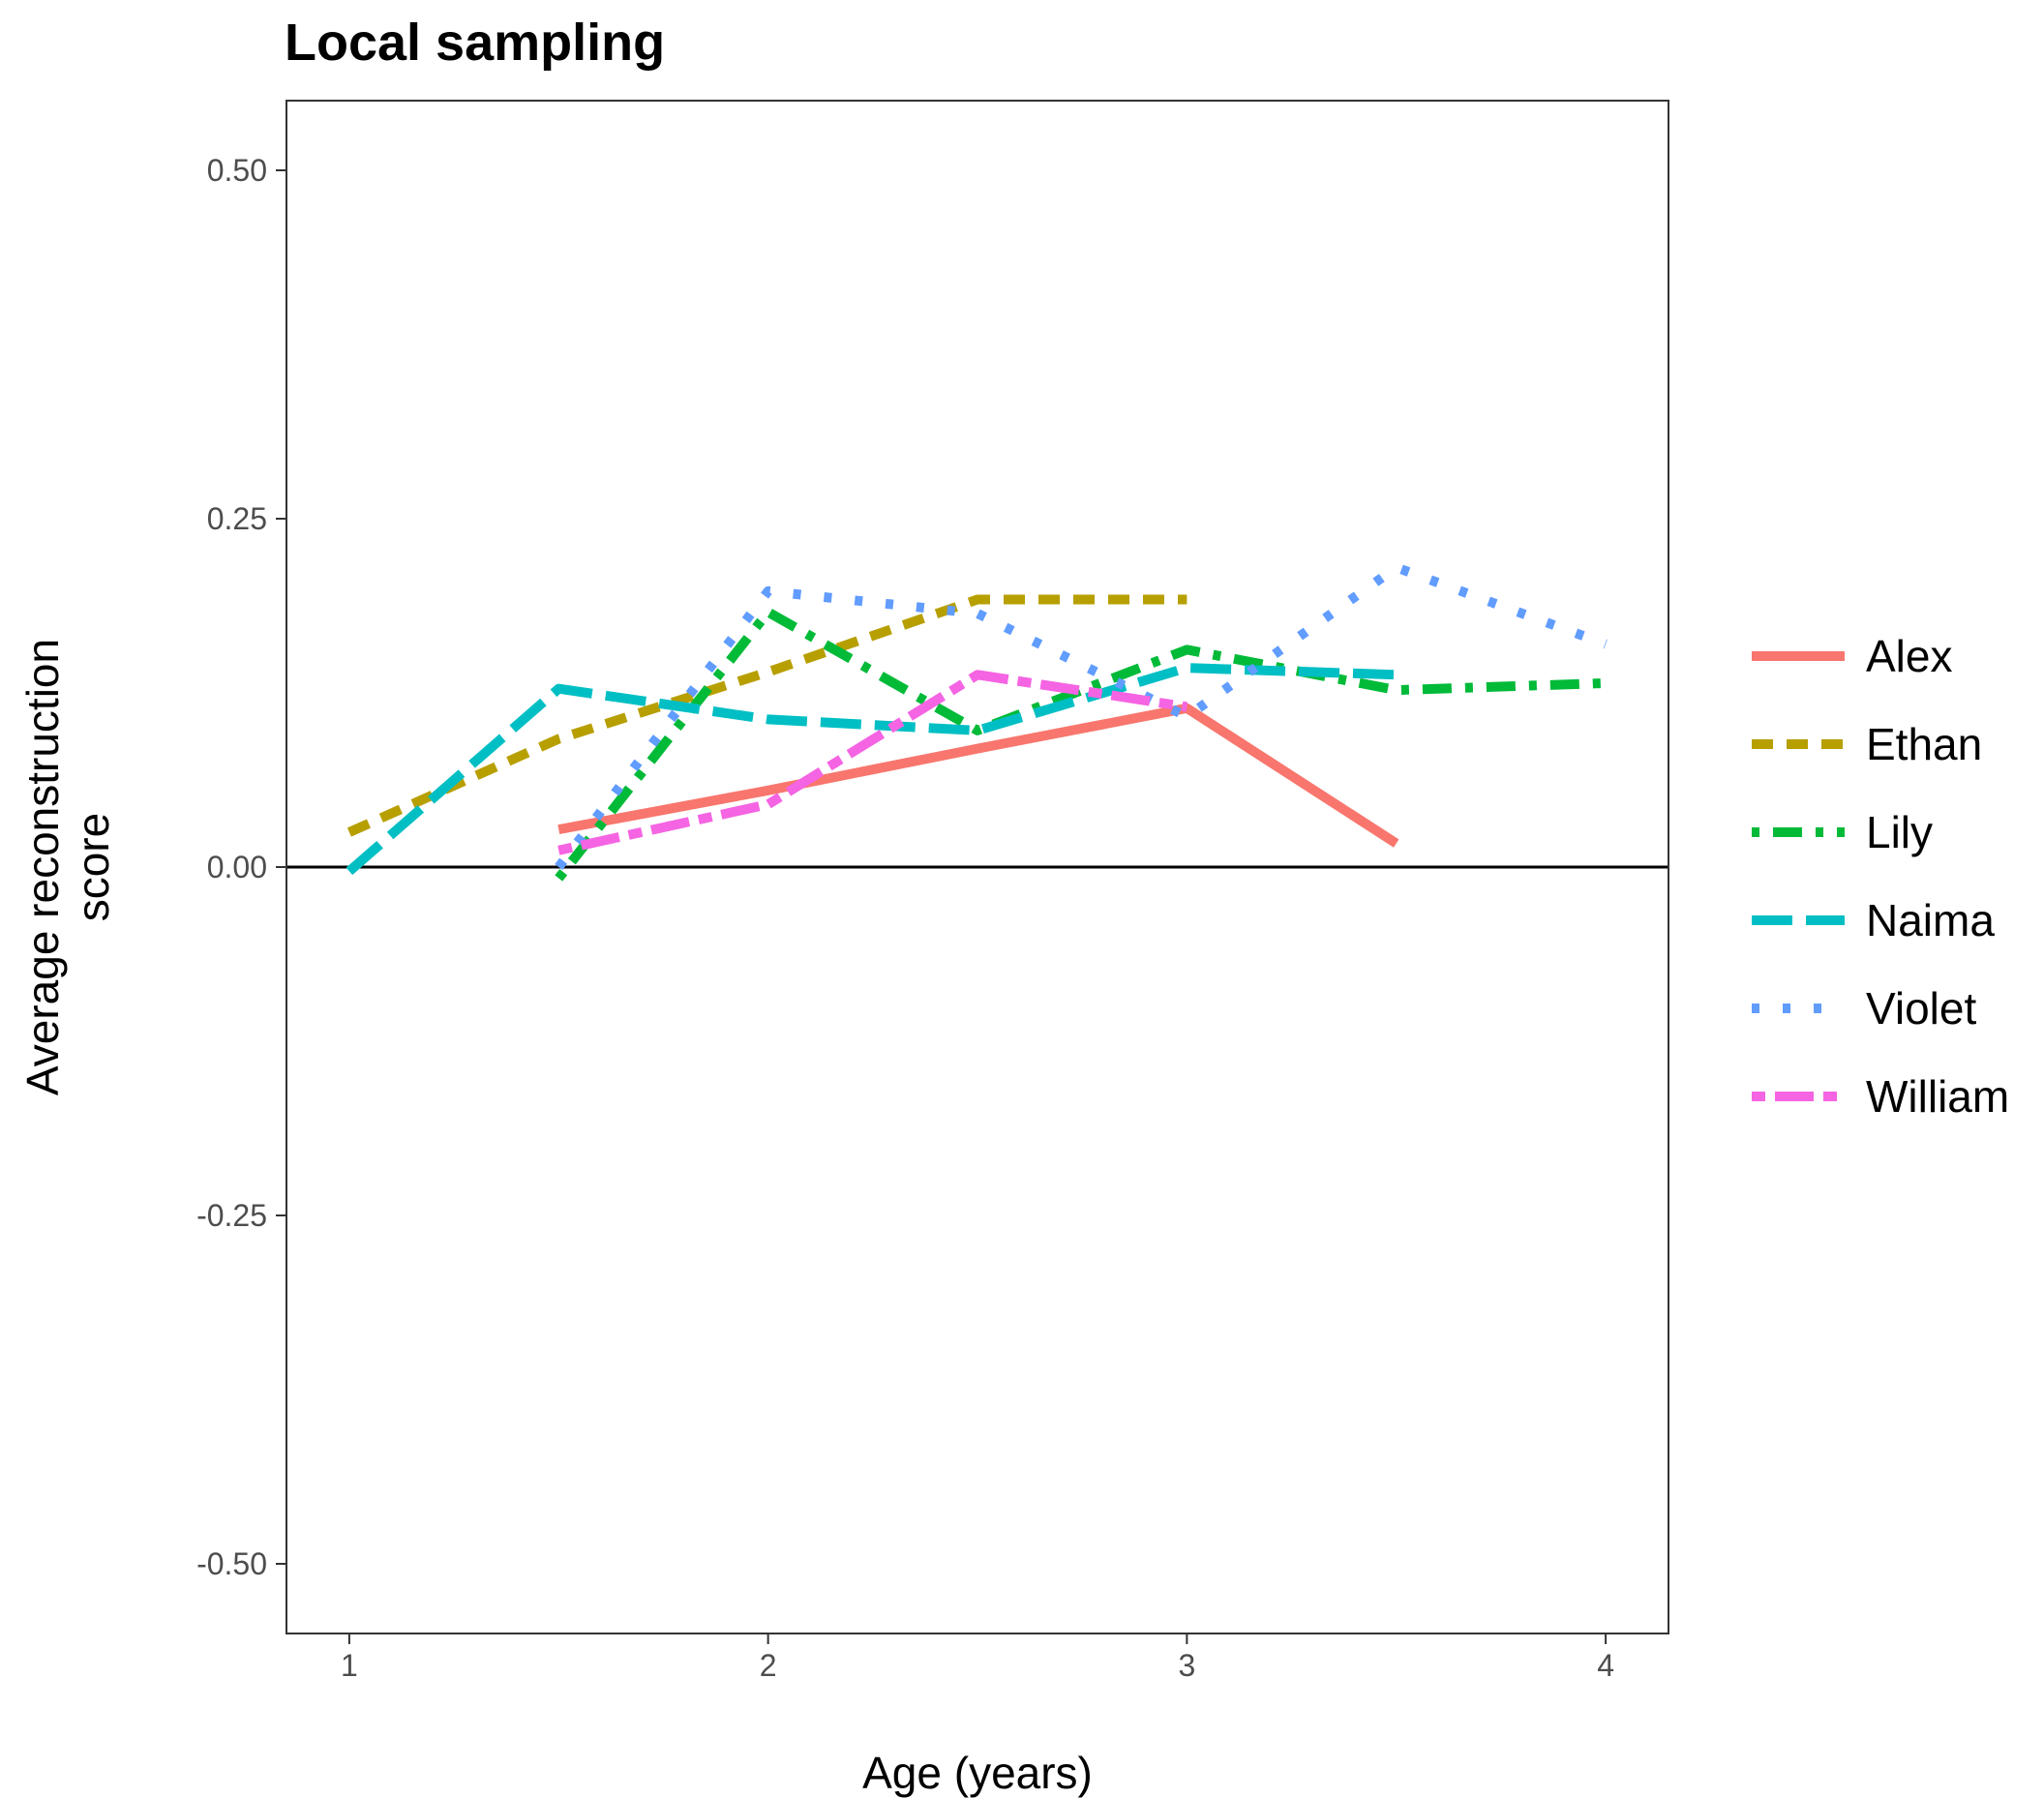  Describe the element at coordinates (349, 1665) in the screenshot. I see `x-tick-label: 1` at that location.